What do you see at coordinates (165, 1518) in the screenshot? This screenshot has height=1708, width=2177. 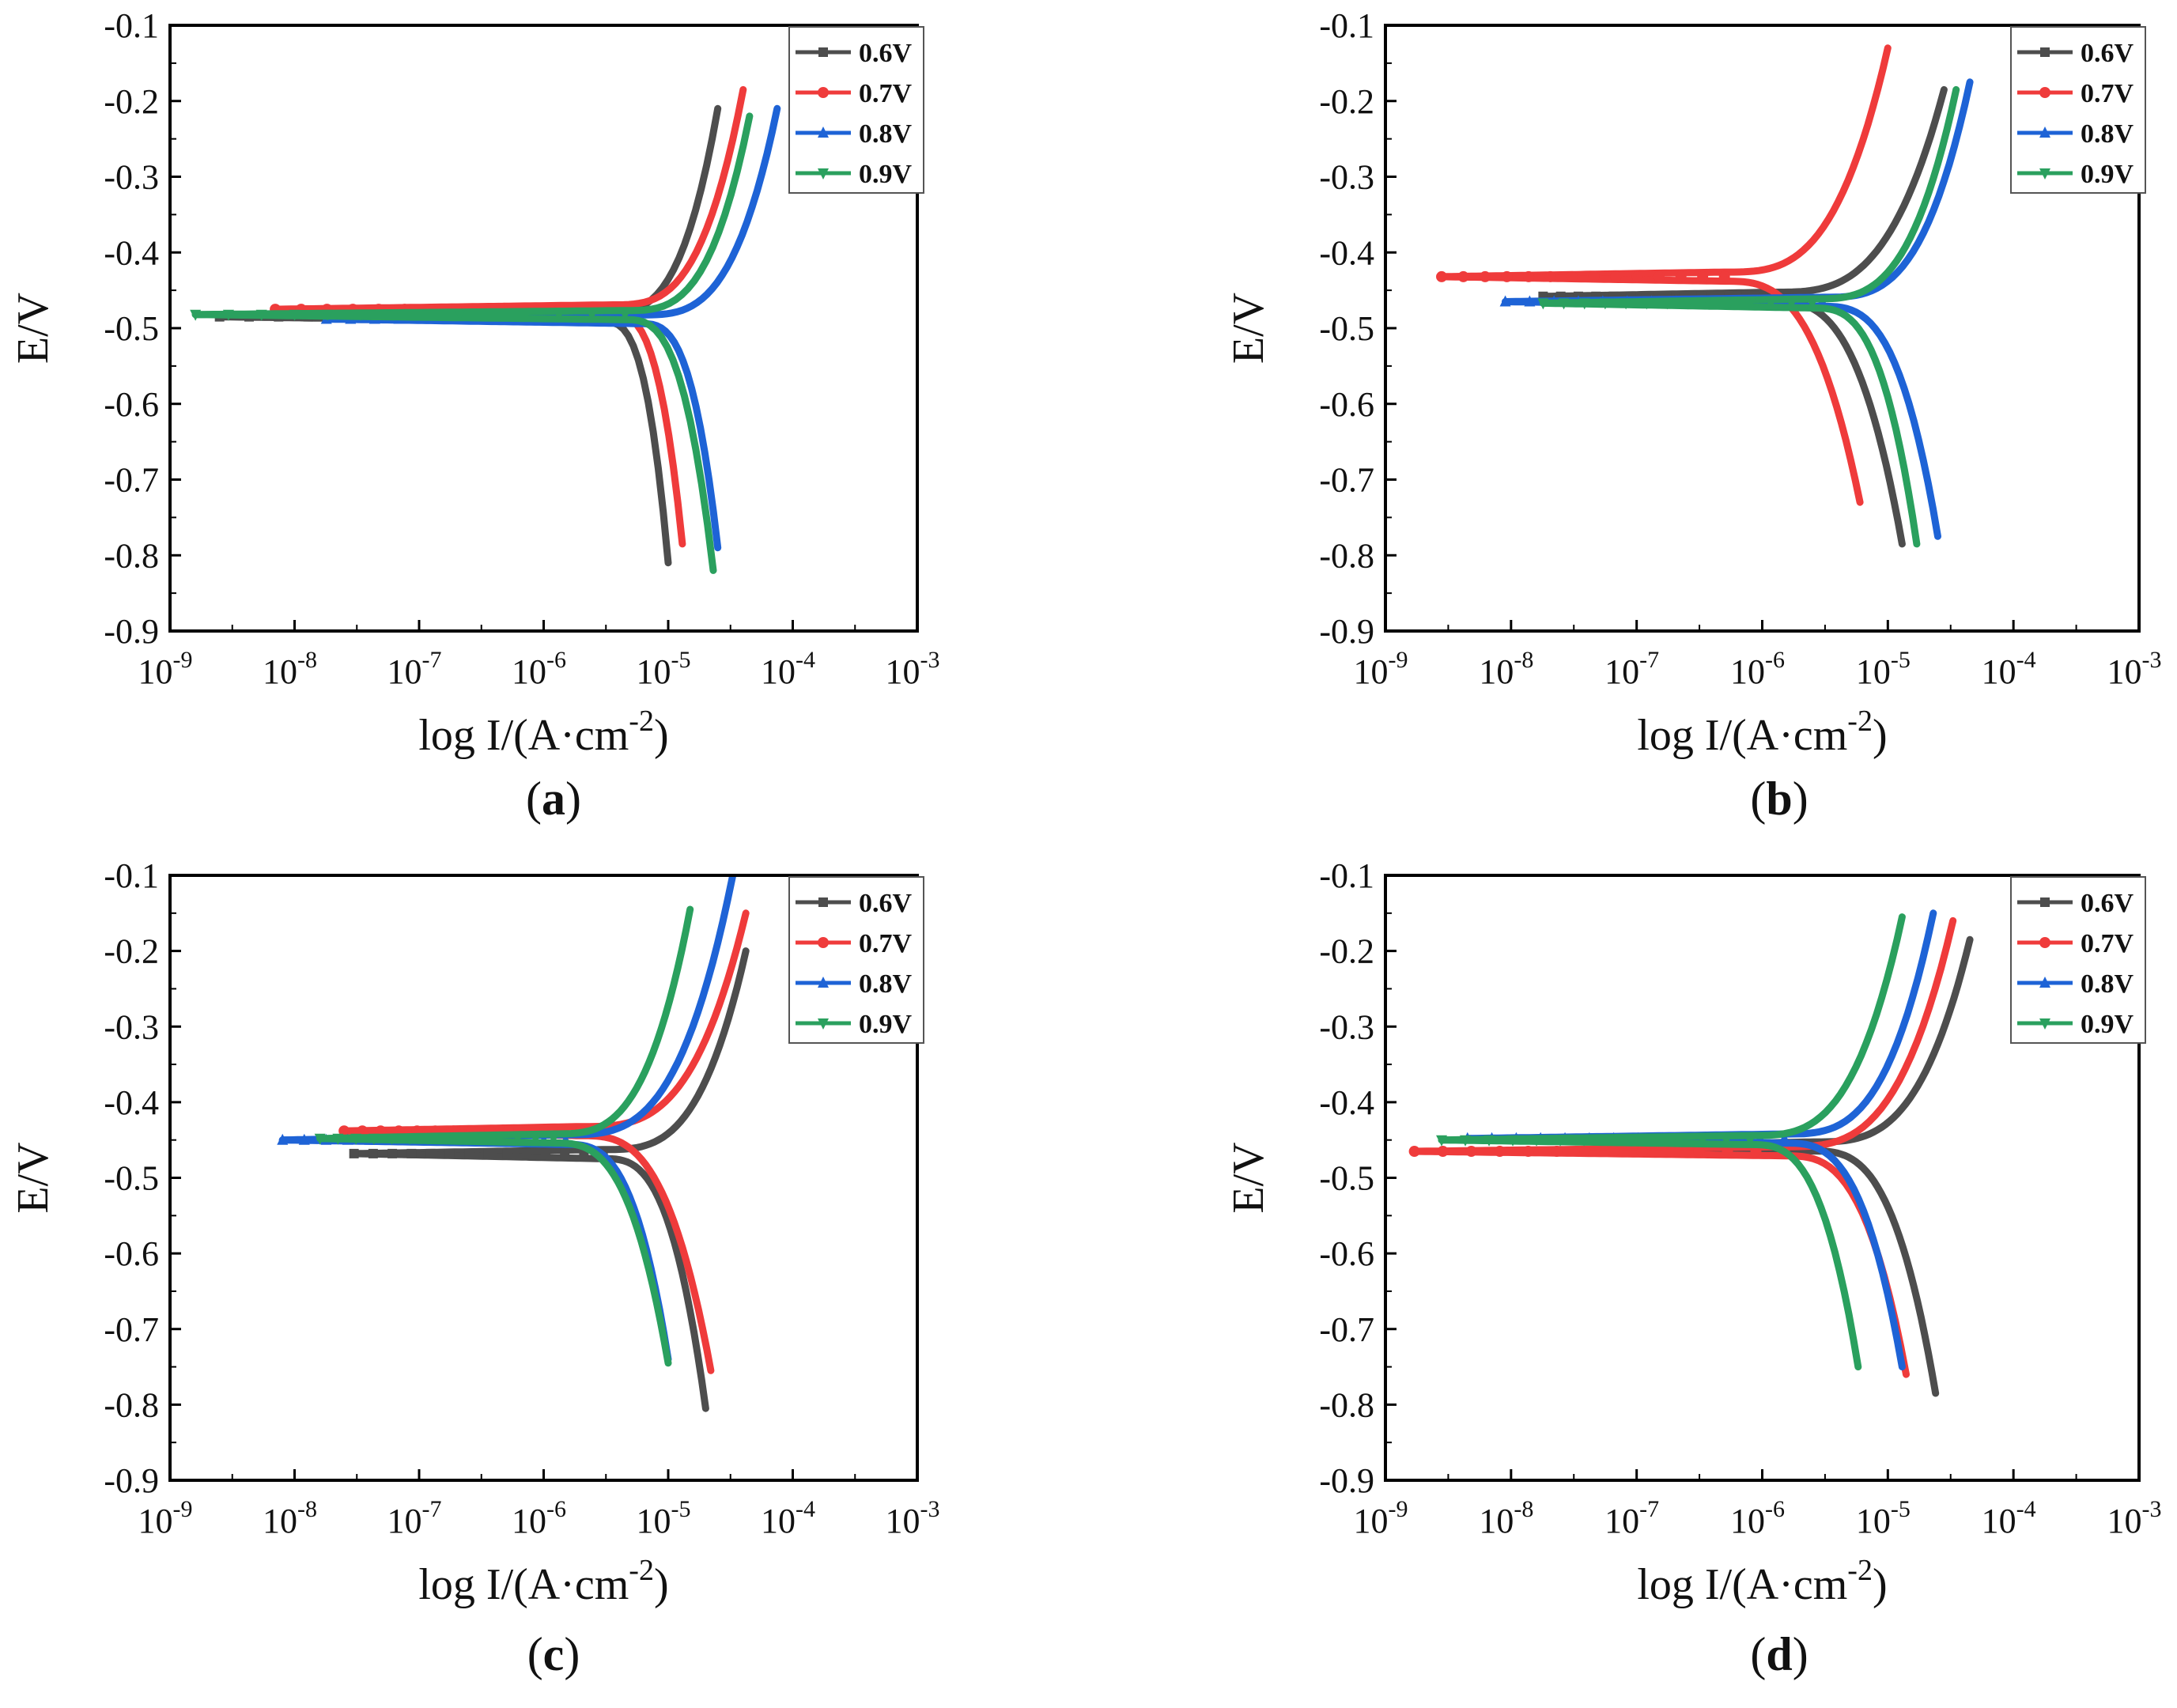 I see `x-tick-label: 10⁻⁹` at bounding box center [165, 1518].